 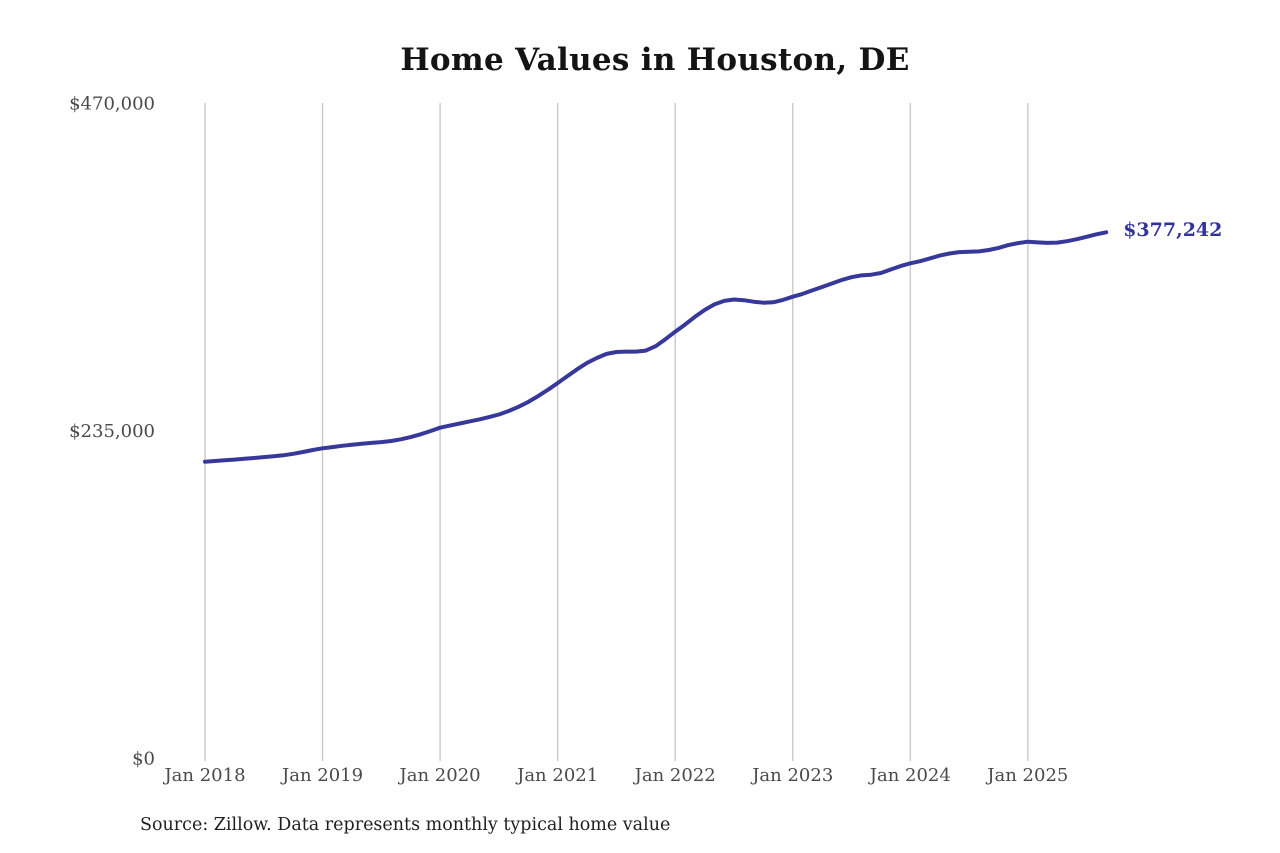 What do you see at coordinates (655, 60) in the screenshot?
I see `chart-title: Home Values in Houston, DE` at bounding box center [655, 60].